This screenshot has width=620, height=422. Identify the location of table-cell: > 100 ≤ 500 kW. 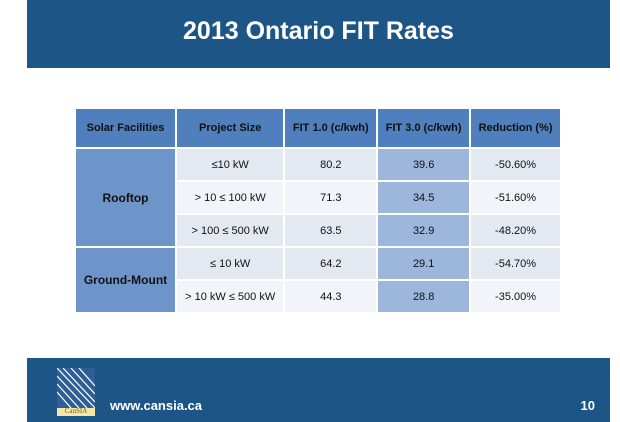
(230, 230).